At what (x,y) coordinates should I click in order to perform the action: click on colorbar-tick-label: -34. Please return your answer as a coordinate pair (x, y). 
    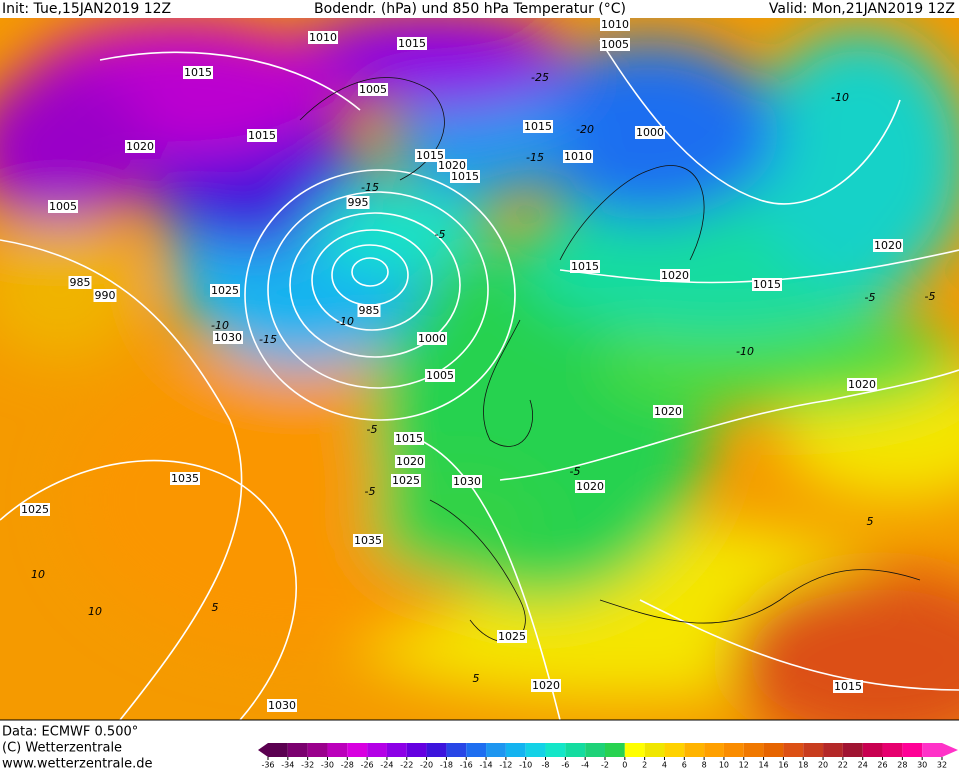
    Looking at the image, I should click on (287, 765).